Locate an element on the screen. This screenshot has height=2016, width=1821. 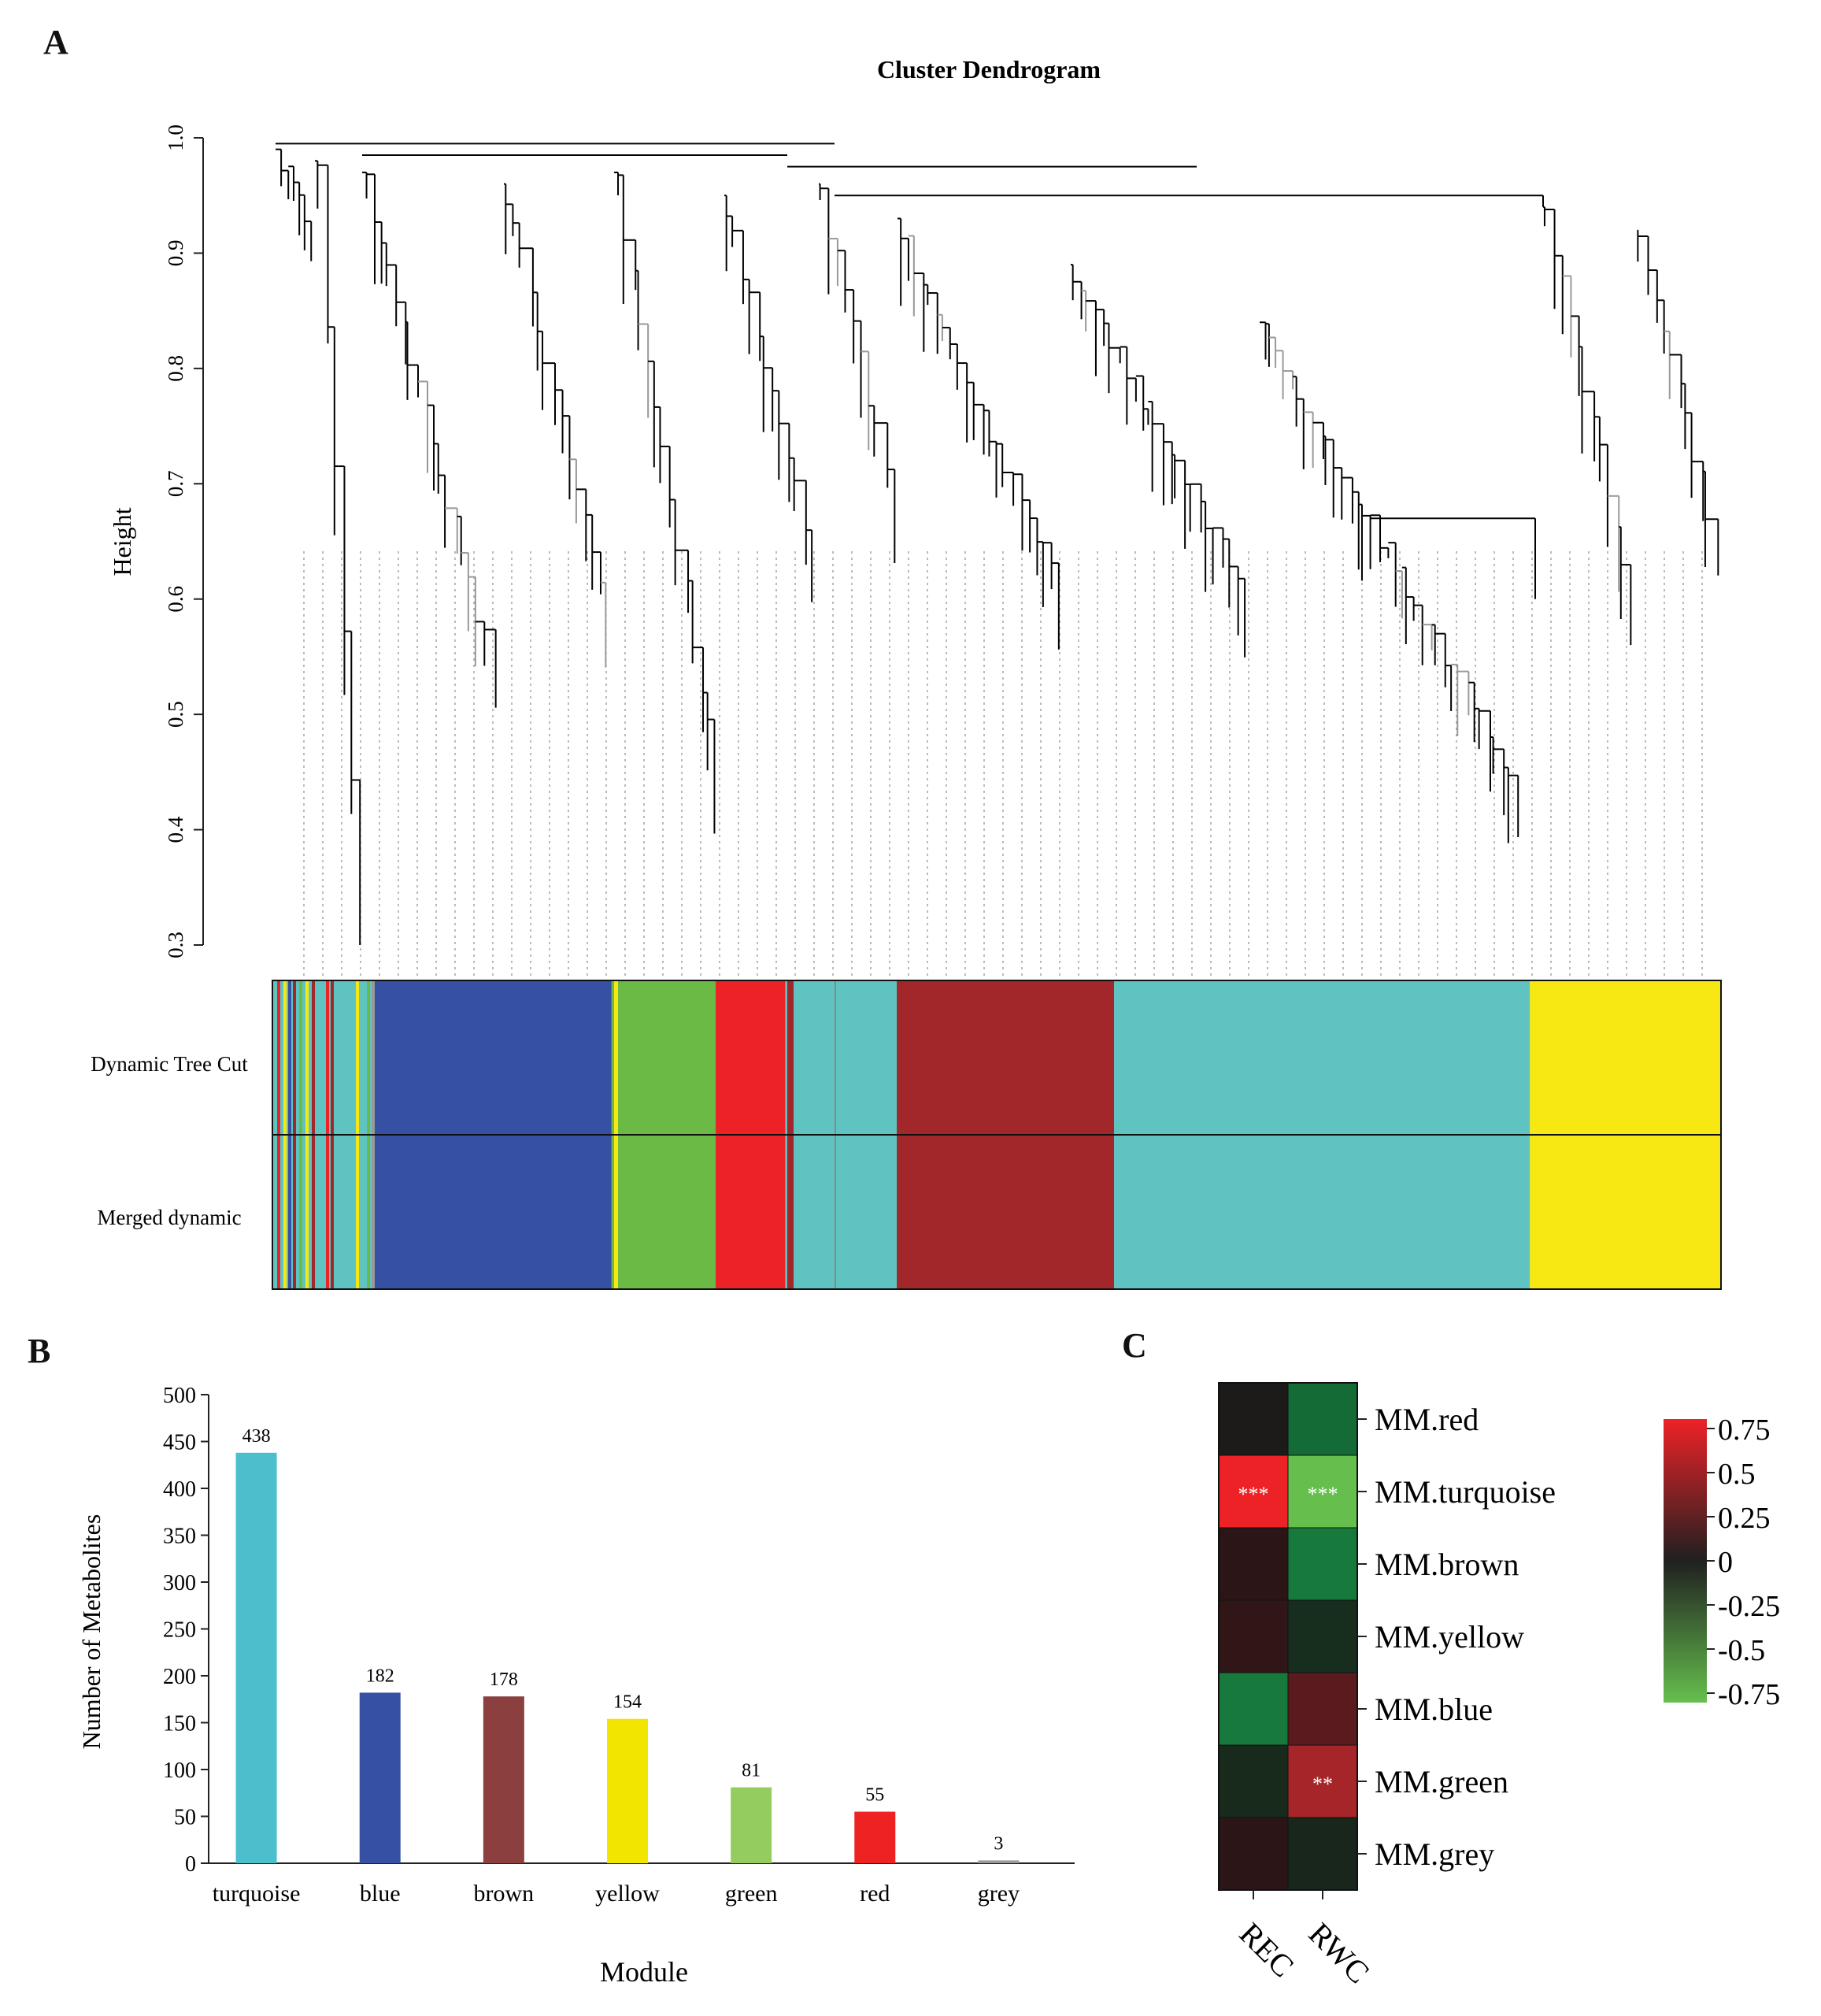
bar-y-tick-label: 100 is located at coordinates (179, 1770).